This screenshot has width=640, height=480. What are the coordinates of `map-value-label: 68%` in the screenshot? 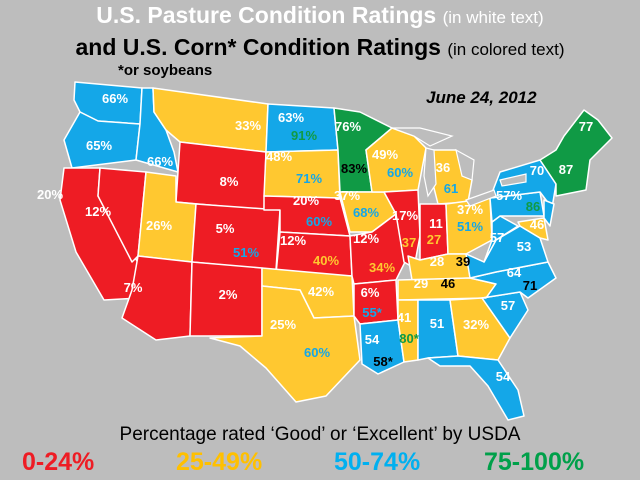 It's located at (366, 212).